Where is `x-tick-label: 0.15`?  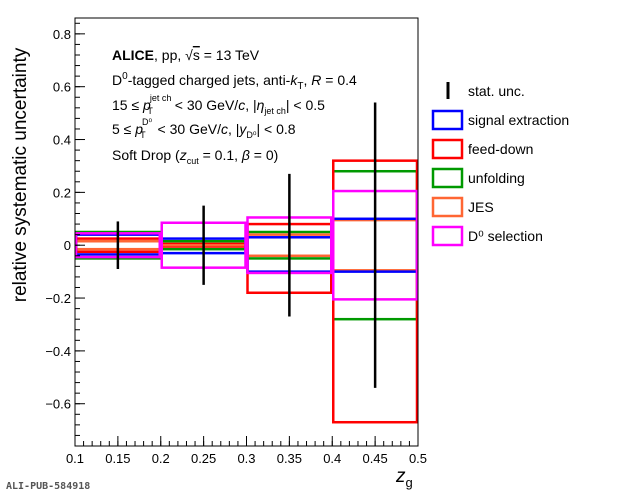
x-tick-label: 0.15 is located at coordinates (117, 458).